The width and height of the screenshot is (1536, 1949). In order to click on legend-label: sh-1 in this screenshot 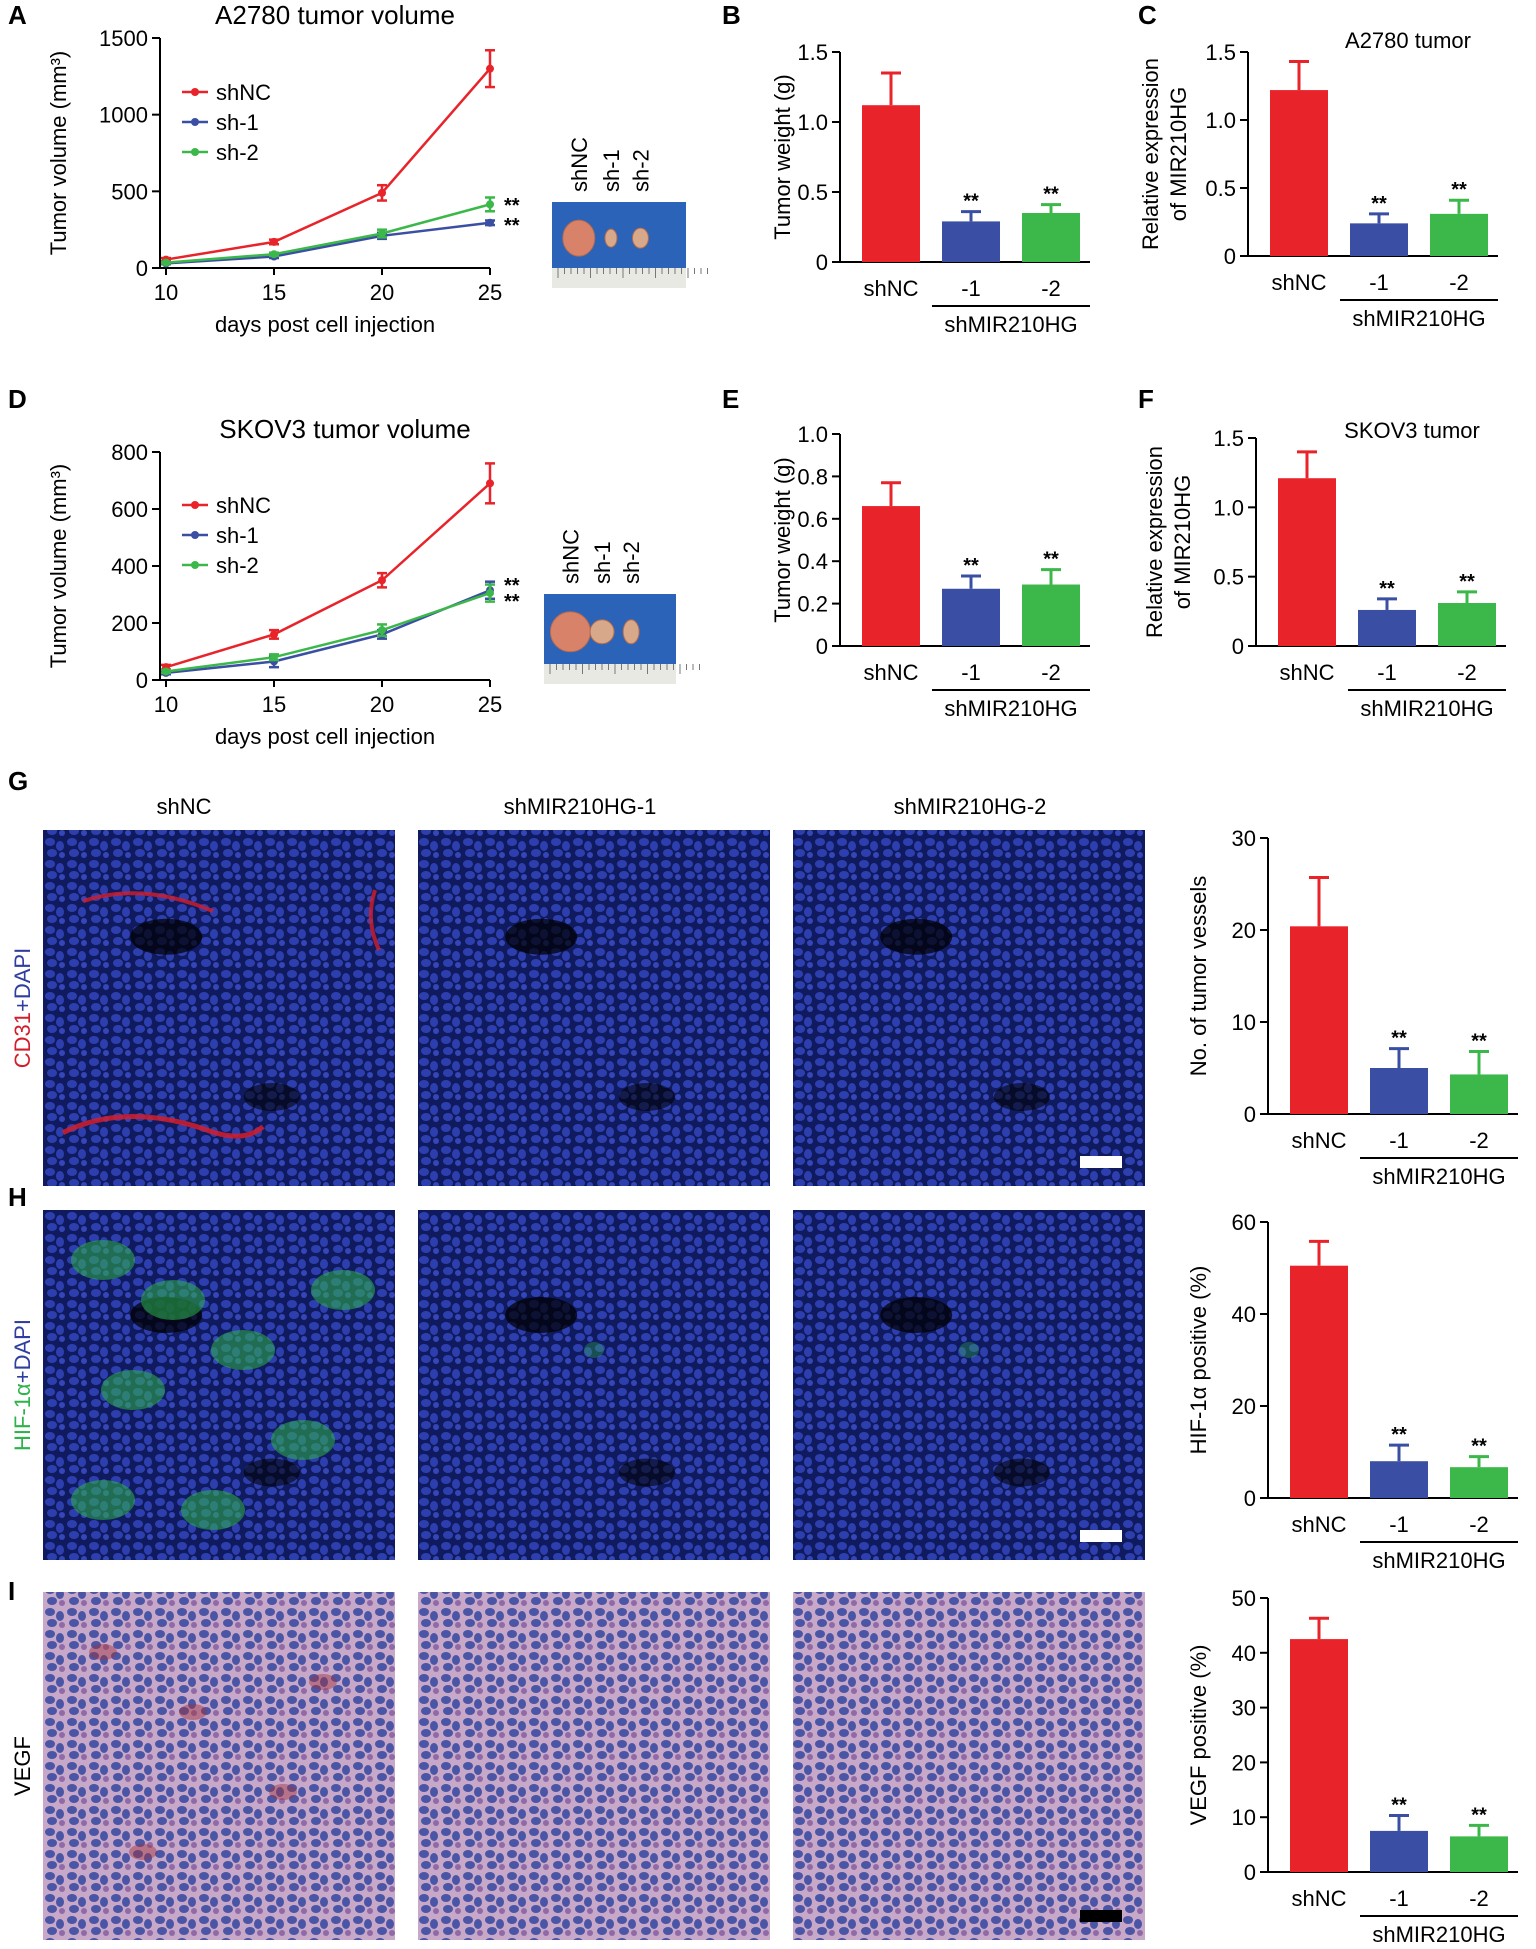, I will do `click(237, 535)`.